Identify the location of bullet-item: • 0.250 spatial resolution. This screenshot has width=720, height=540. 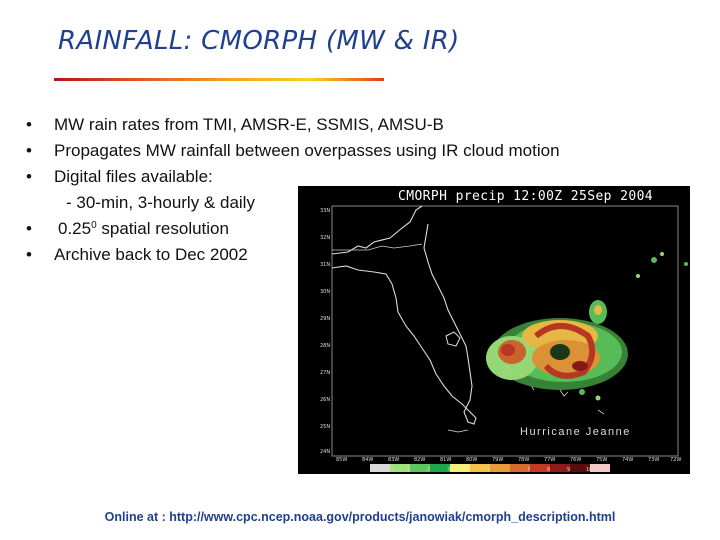
(366, 229).